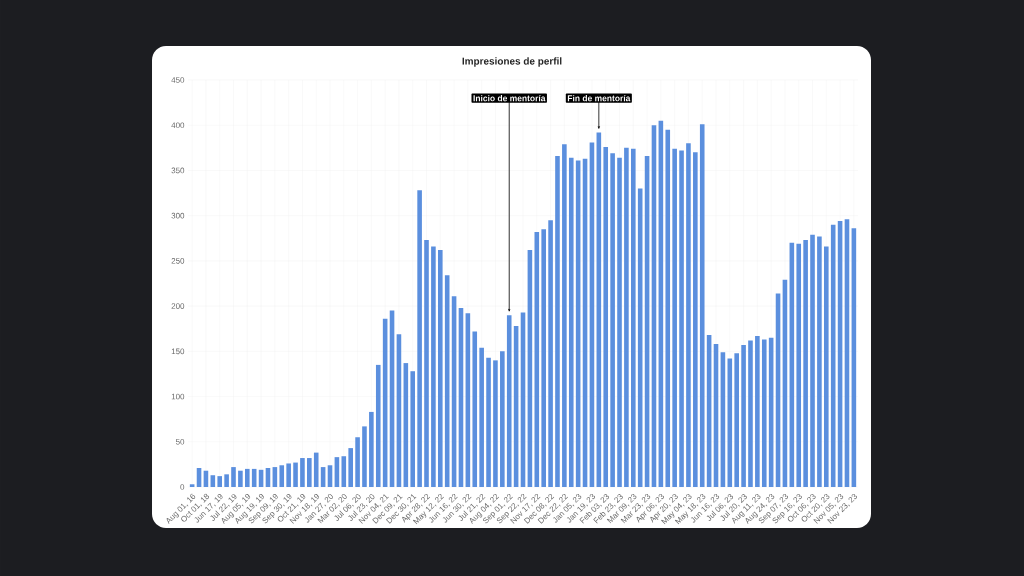 The image size is (1024, 576). I want to click on annotation: Fin de mentoría, so click(599, 98).